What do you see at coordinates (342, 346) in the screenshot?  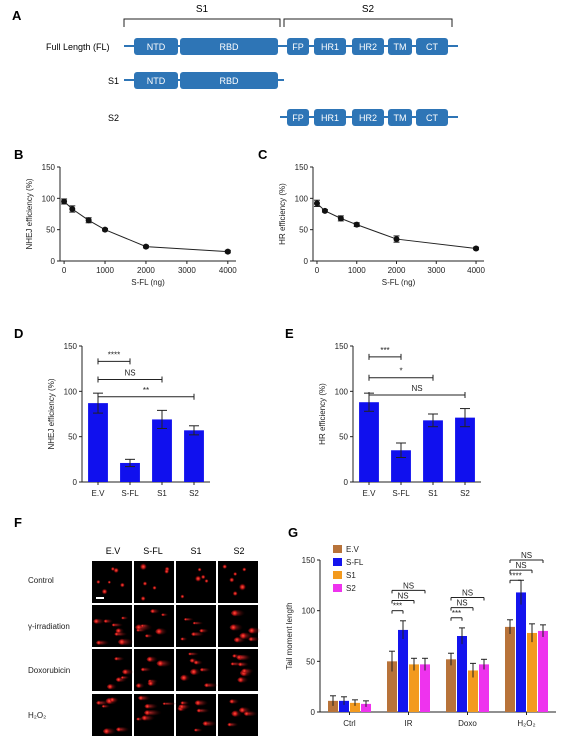 I see `panel-e-y-tick-label: 150` at bounding box center [342, 346].